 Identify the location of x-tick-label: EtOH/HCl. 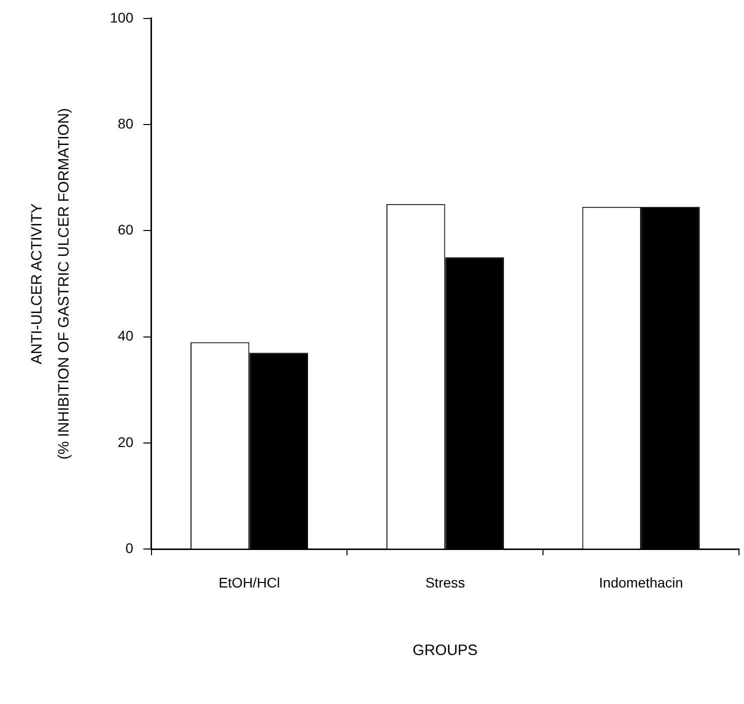
(249, 582).